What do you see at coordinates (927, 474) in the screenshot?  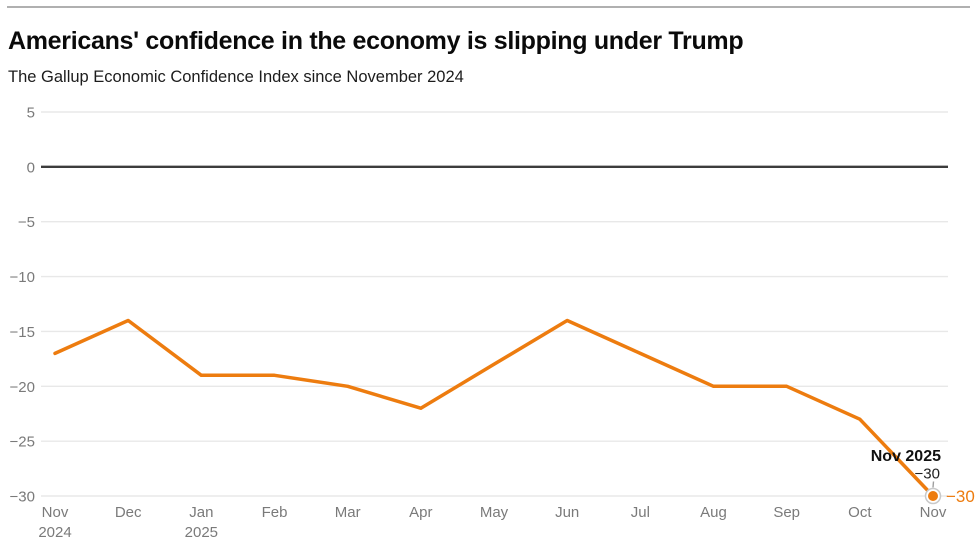 I see `annotation-value-label: −30` at bounding box center [927, 474].